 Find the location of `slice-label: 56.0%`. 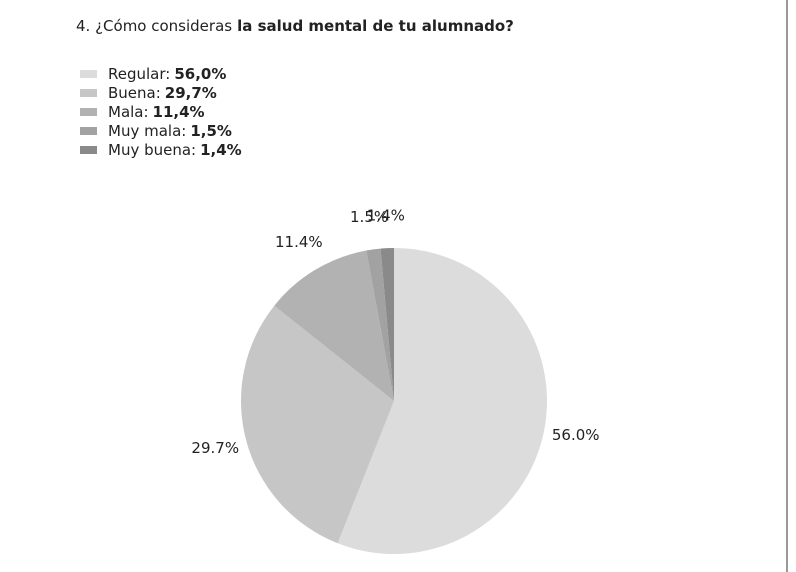

slice-label: 56.0% is located at coordinates (576, 435).